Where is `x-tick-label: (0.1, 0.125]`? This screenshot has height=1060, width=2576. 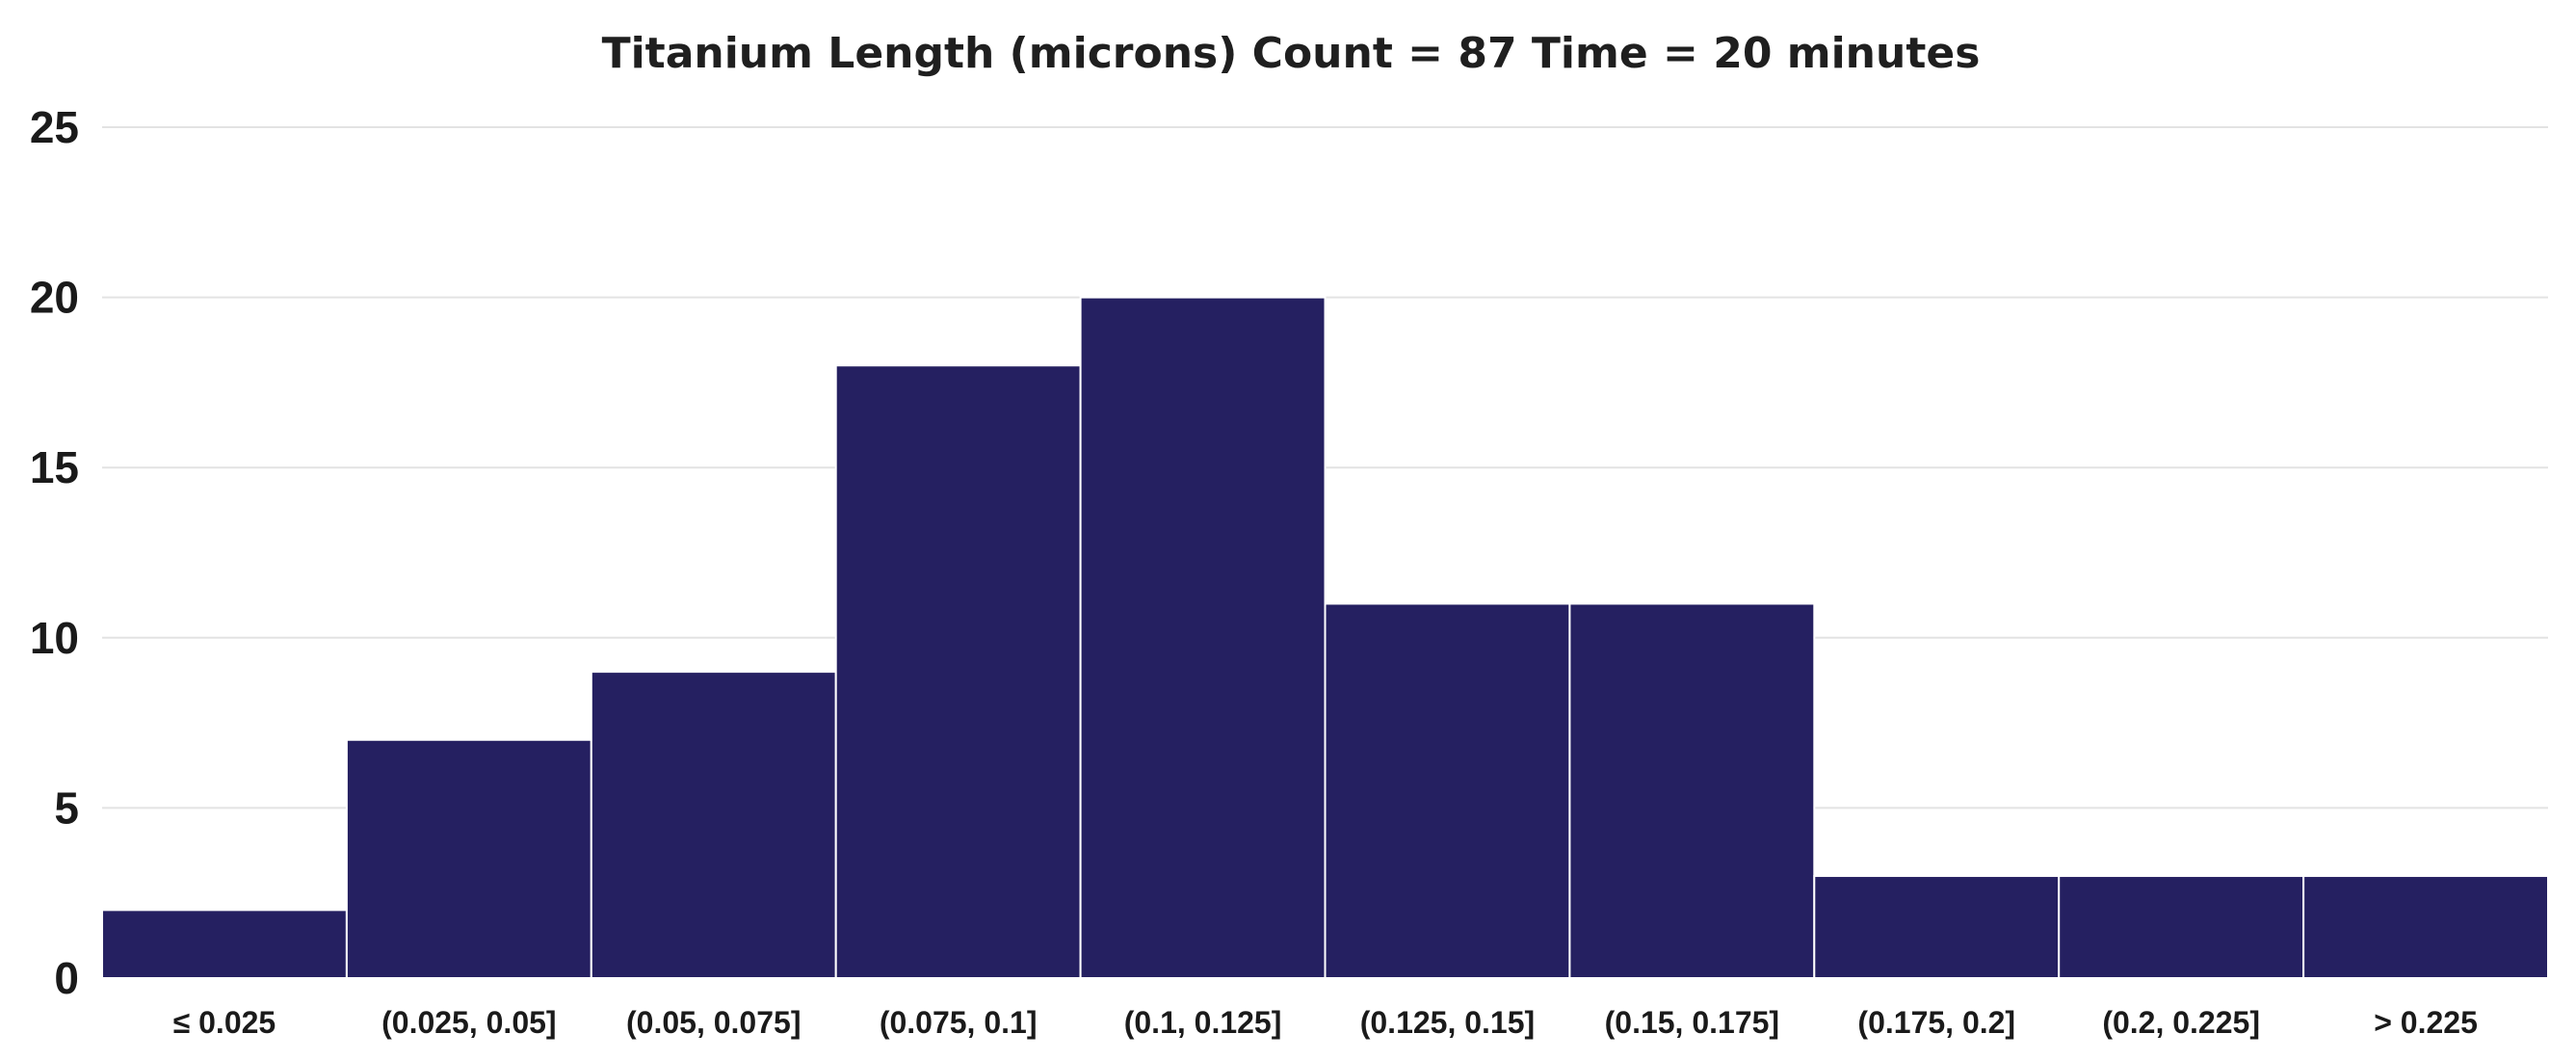 x-tick-label: (0.1, 0.125] is located at coordinates (1203, 1023).